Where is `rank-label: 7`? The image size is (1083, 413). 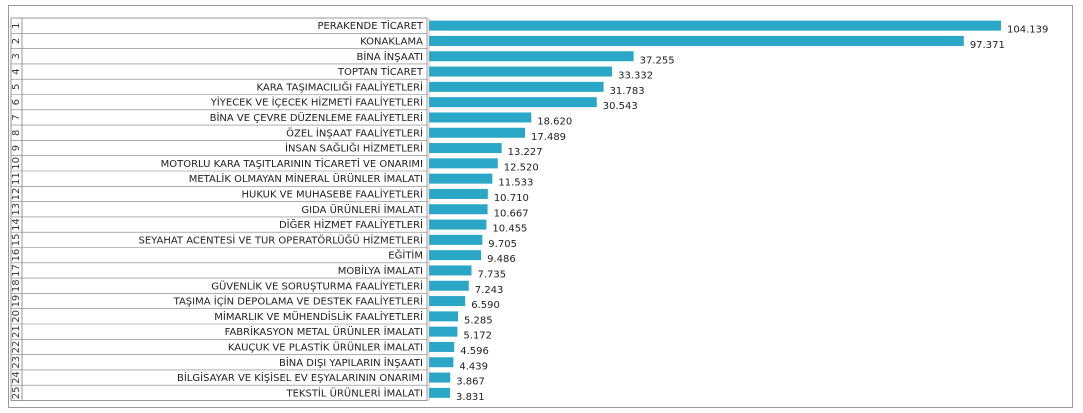
rank-label: 7 is located at coordinates (16, 117).